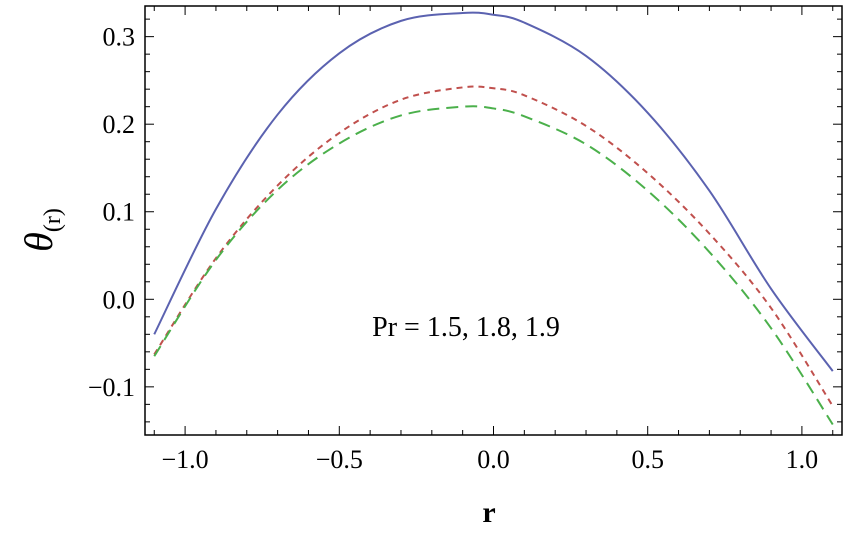 This screenshot has height=536, width=850. I want to click on y-axis-title-sub: (r), so click(53, 220).